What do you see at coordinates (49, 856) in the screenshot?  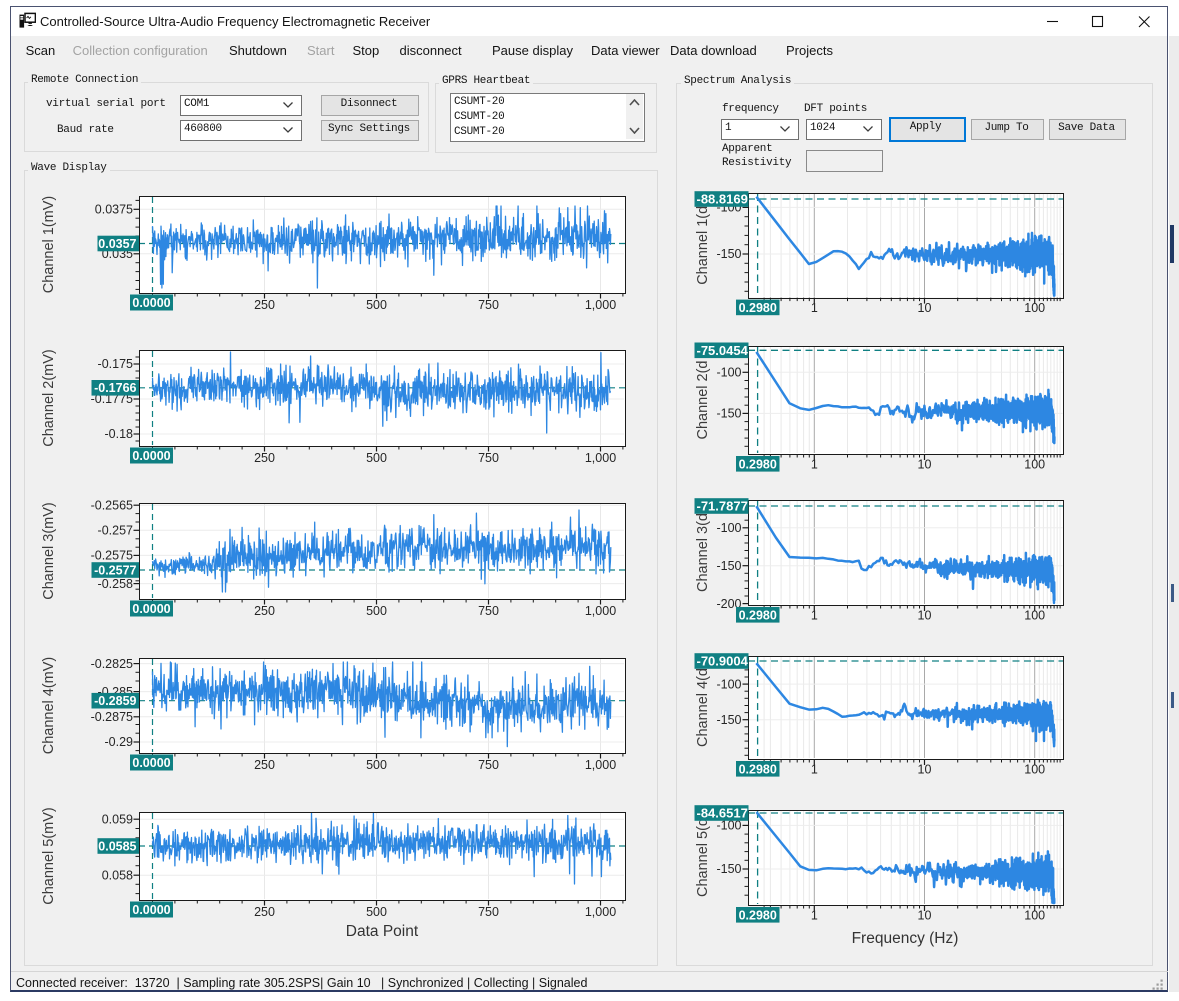 I see `svg-text: Channel 5(mV)` at bounding box center [49, 856].